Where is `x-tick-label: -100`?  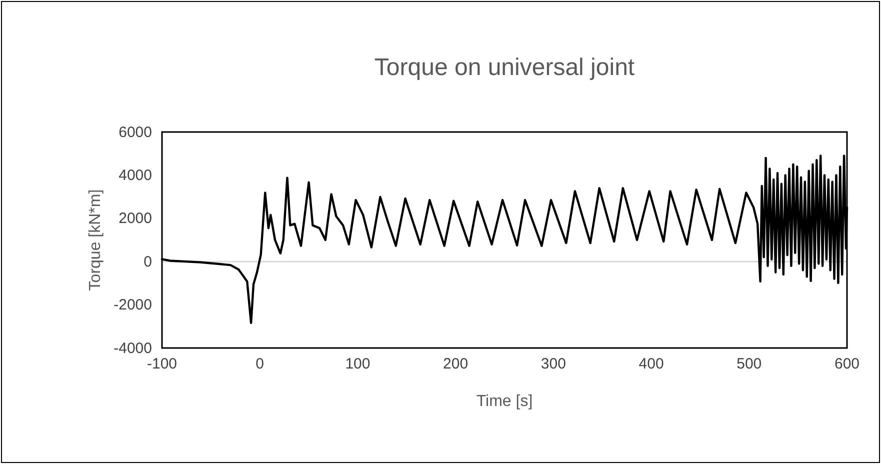
x-tick-label: -100 is located at coordinates (162, 364).